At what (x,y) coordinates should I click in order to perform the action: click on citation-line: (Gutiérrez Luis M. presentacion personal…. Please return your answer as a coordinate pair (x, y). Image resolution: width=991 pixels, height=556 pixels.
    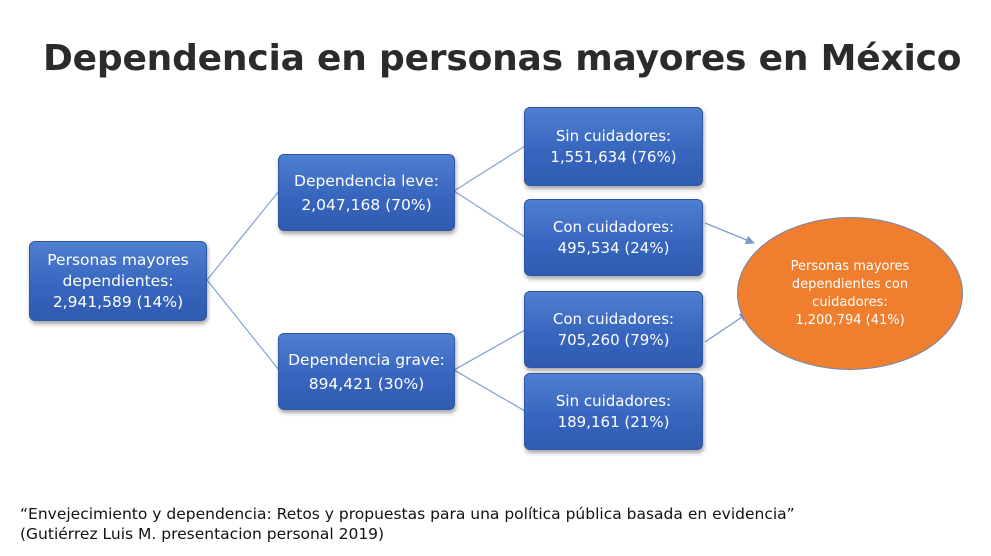
    Looking at the image, I should click on (202, 534).